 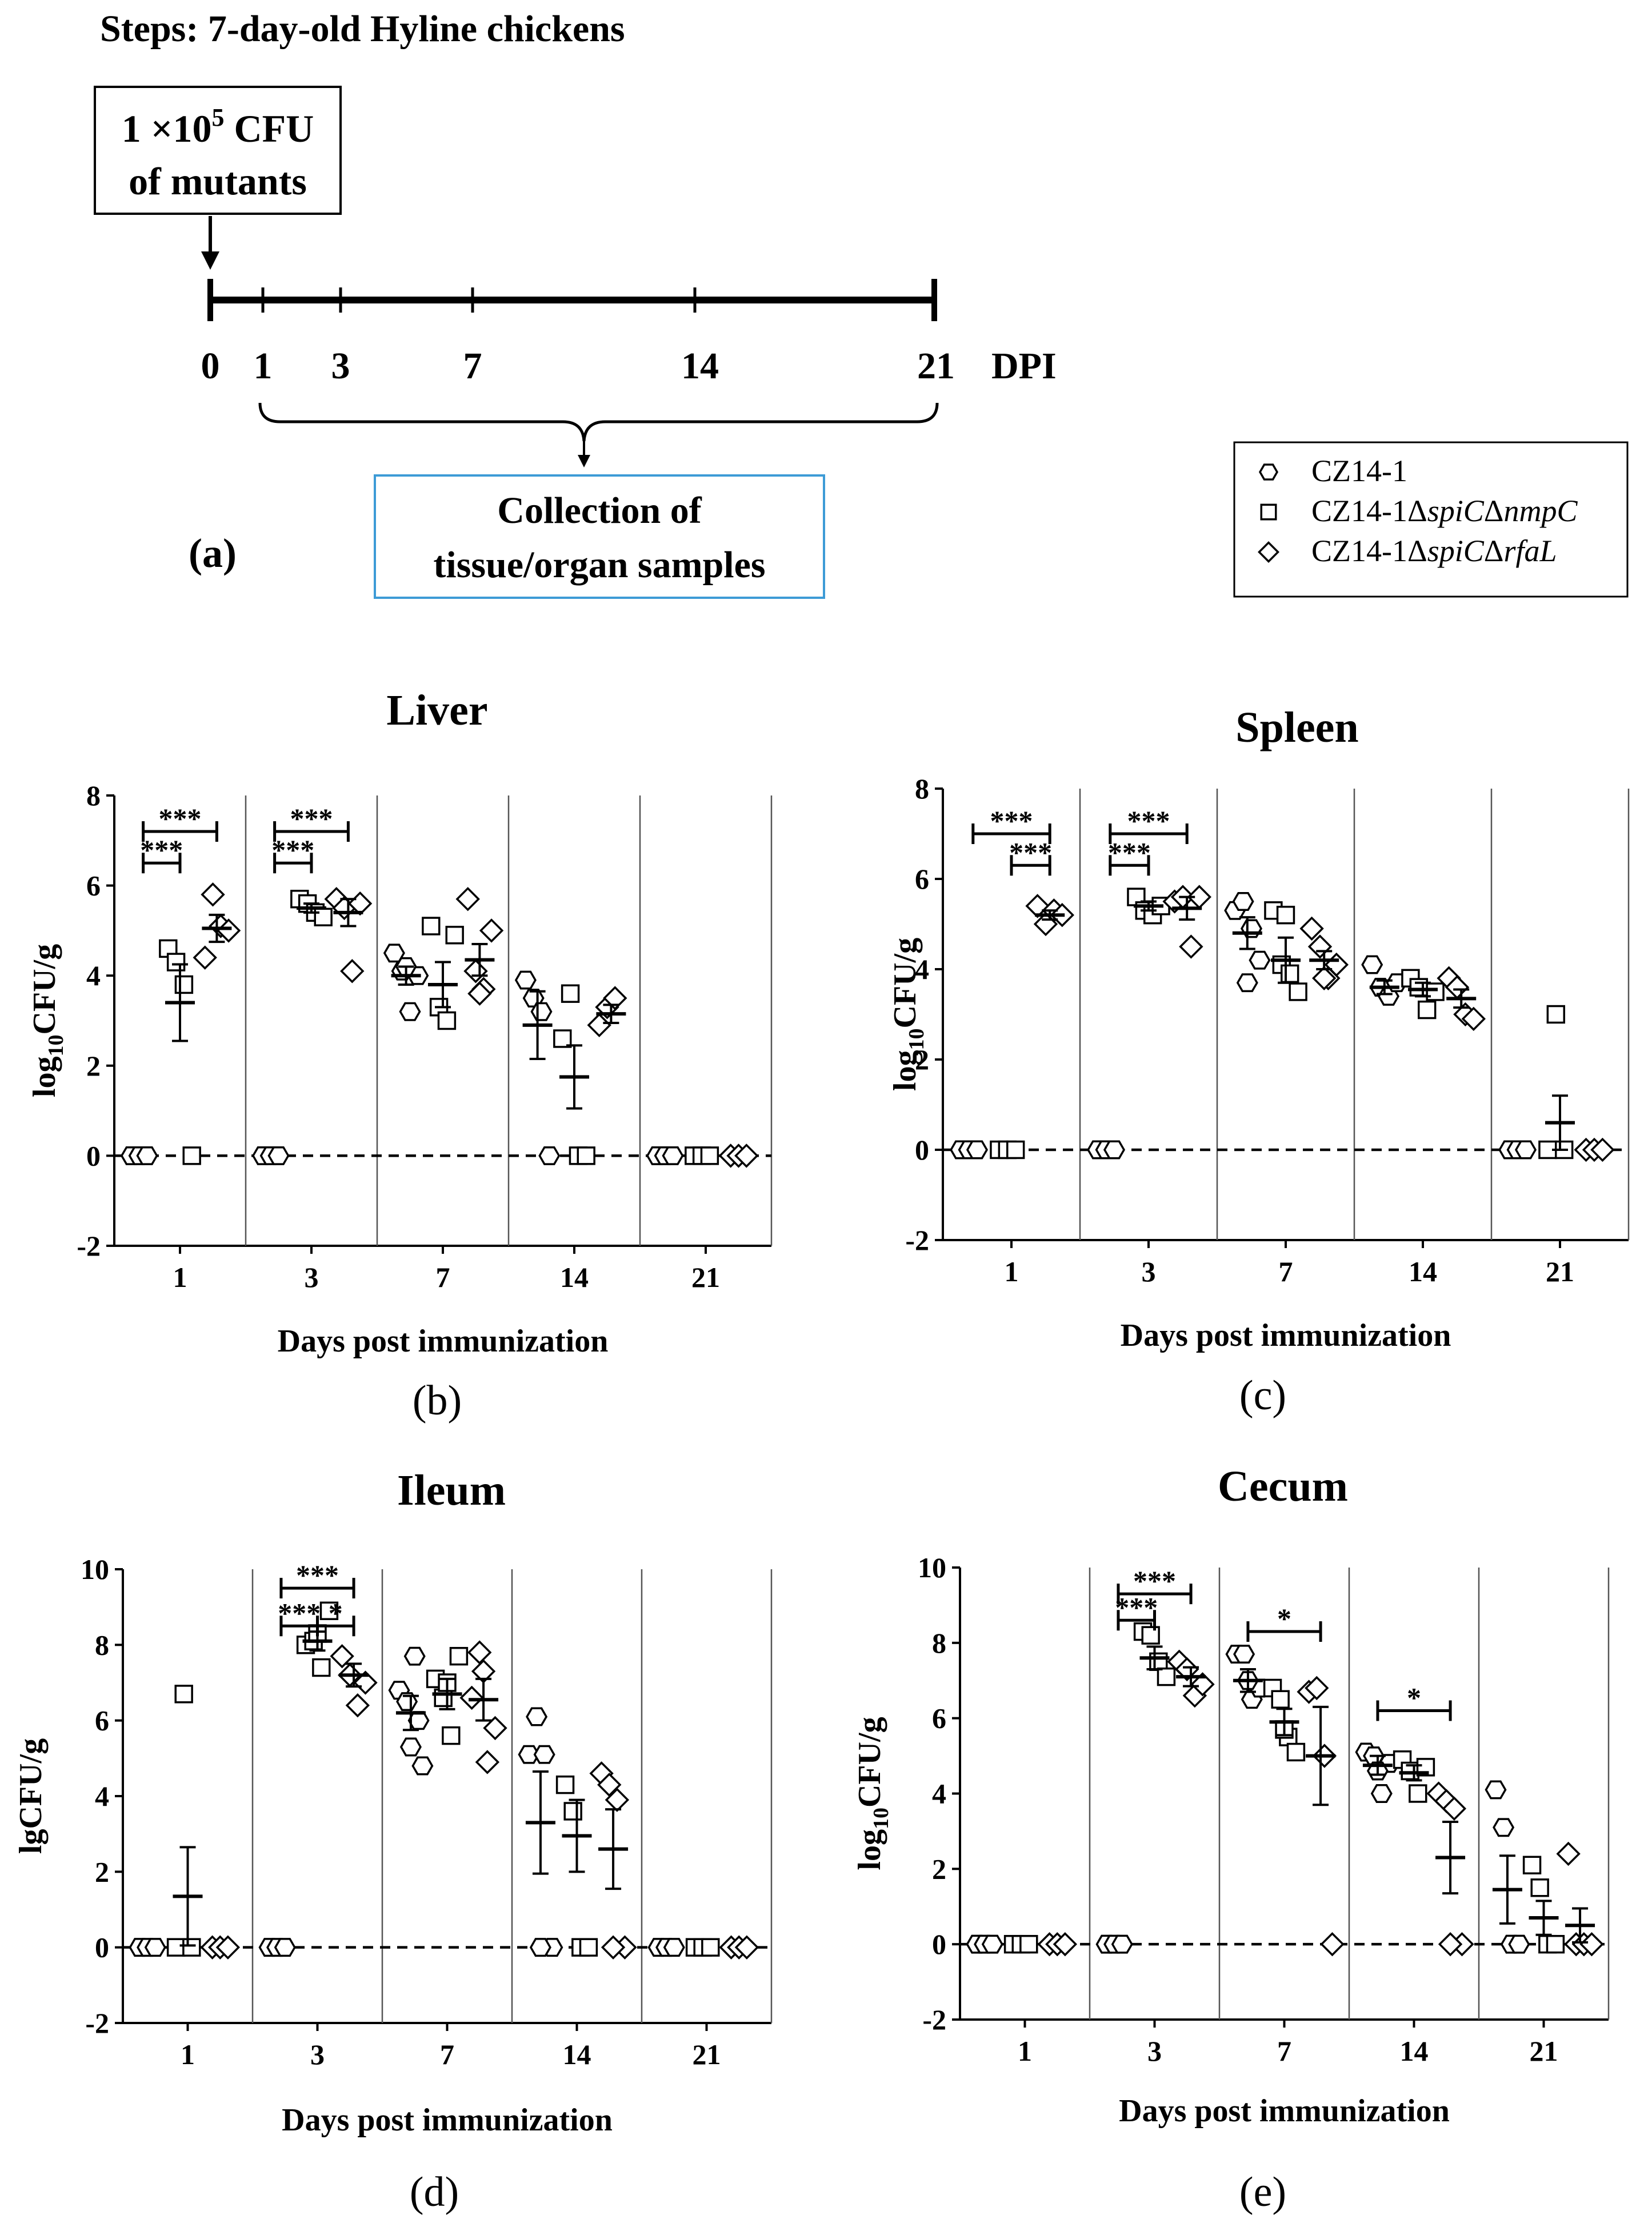 I want to click on steps-label: Steps: 7-day-old Hyline chickens, so click(x=362, y=29).